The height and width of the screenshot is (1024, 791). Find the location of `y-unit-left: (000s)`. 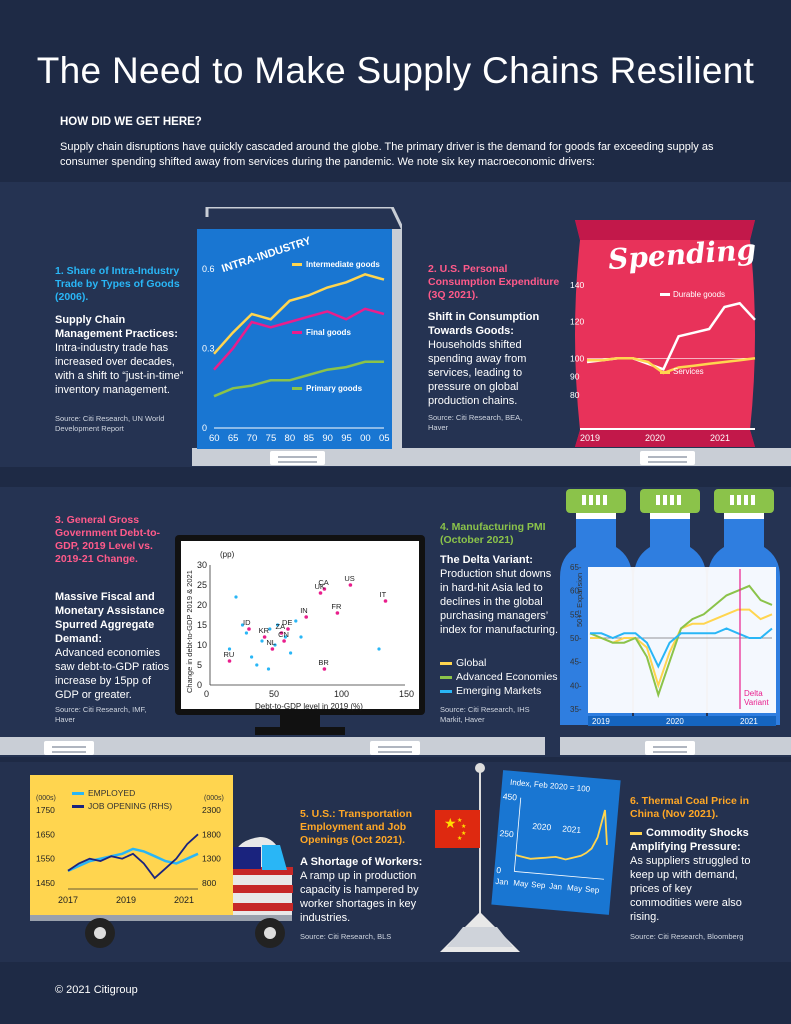

y-unit-left: (000s) is located at coordinates (46, 798).